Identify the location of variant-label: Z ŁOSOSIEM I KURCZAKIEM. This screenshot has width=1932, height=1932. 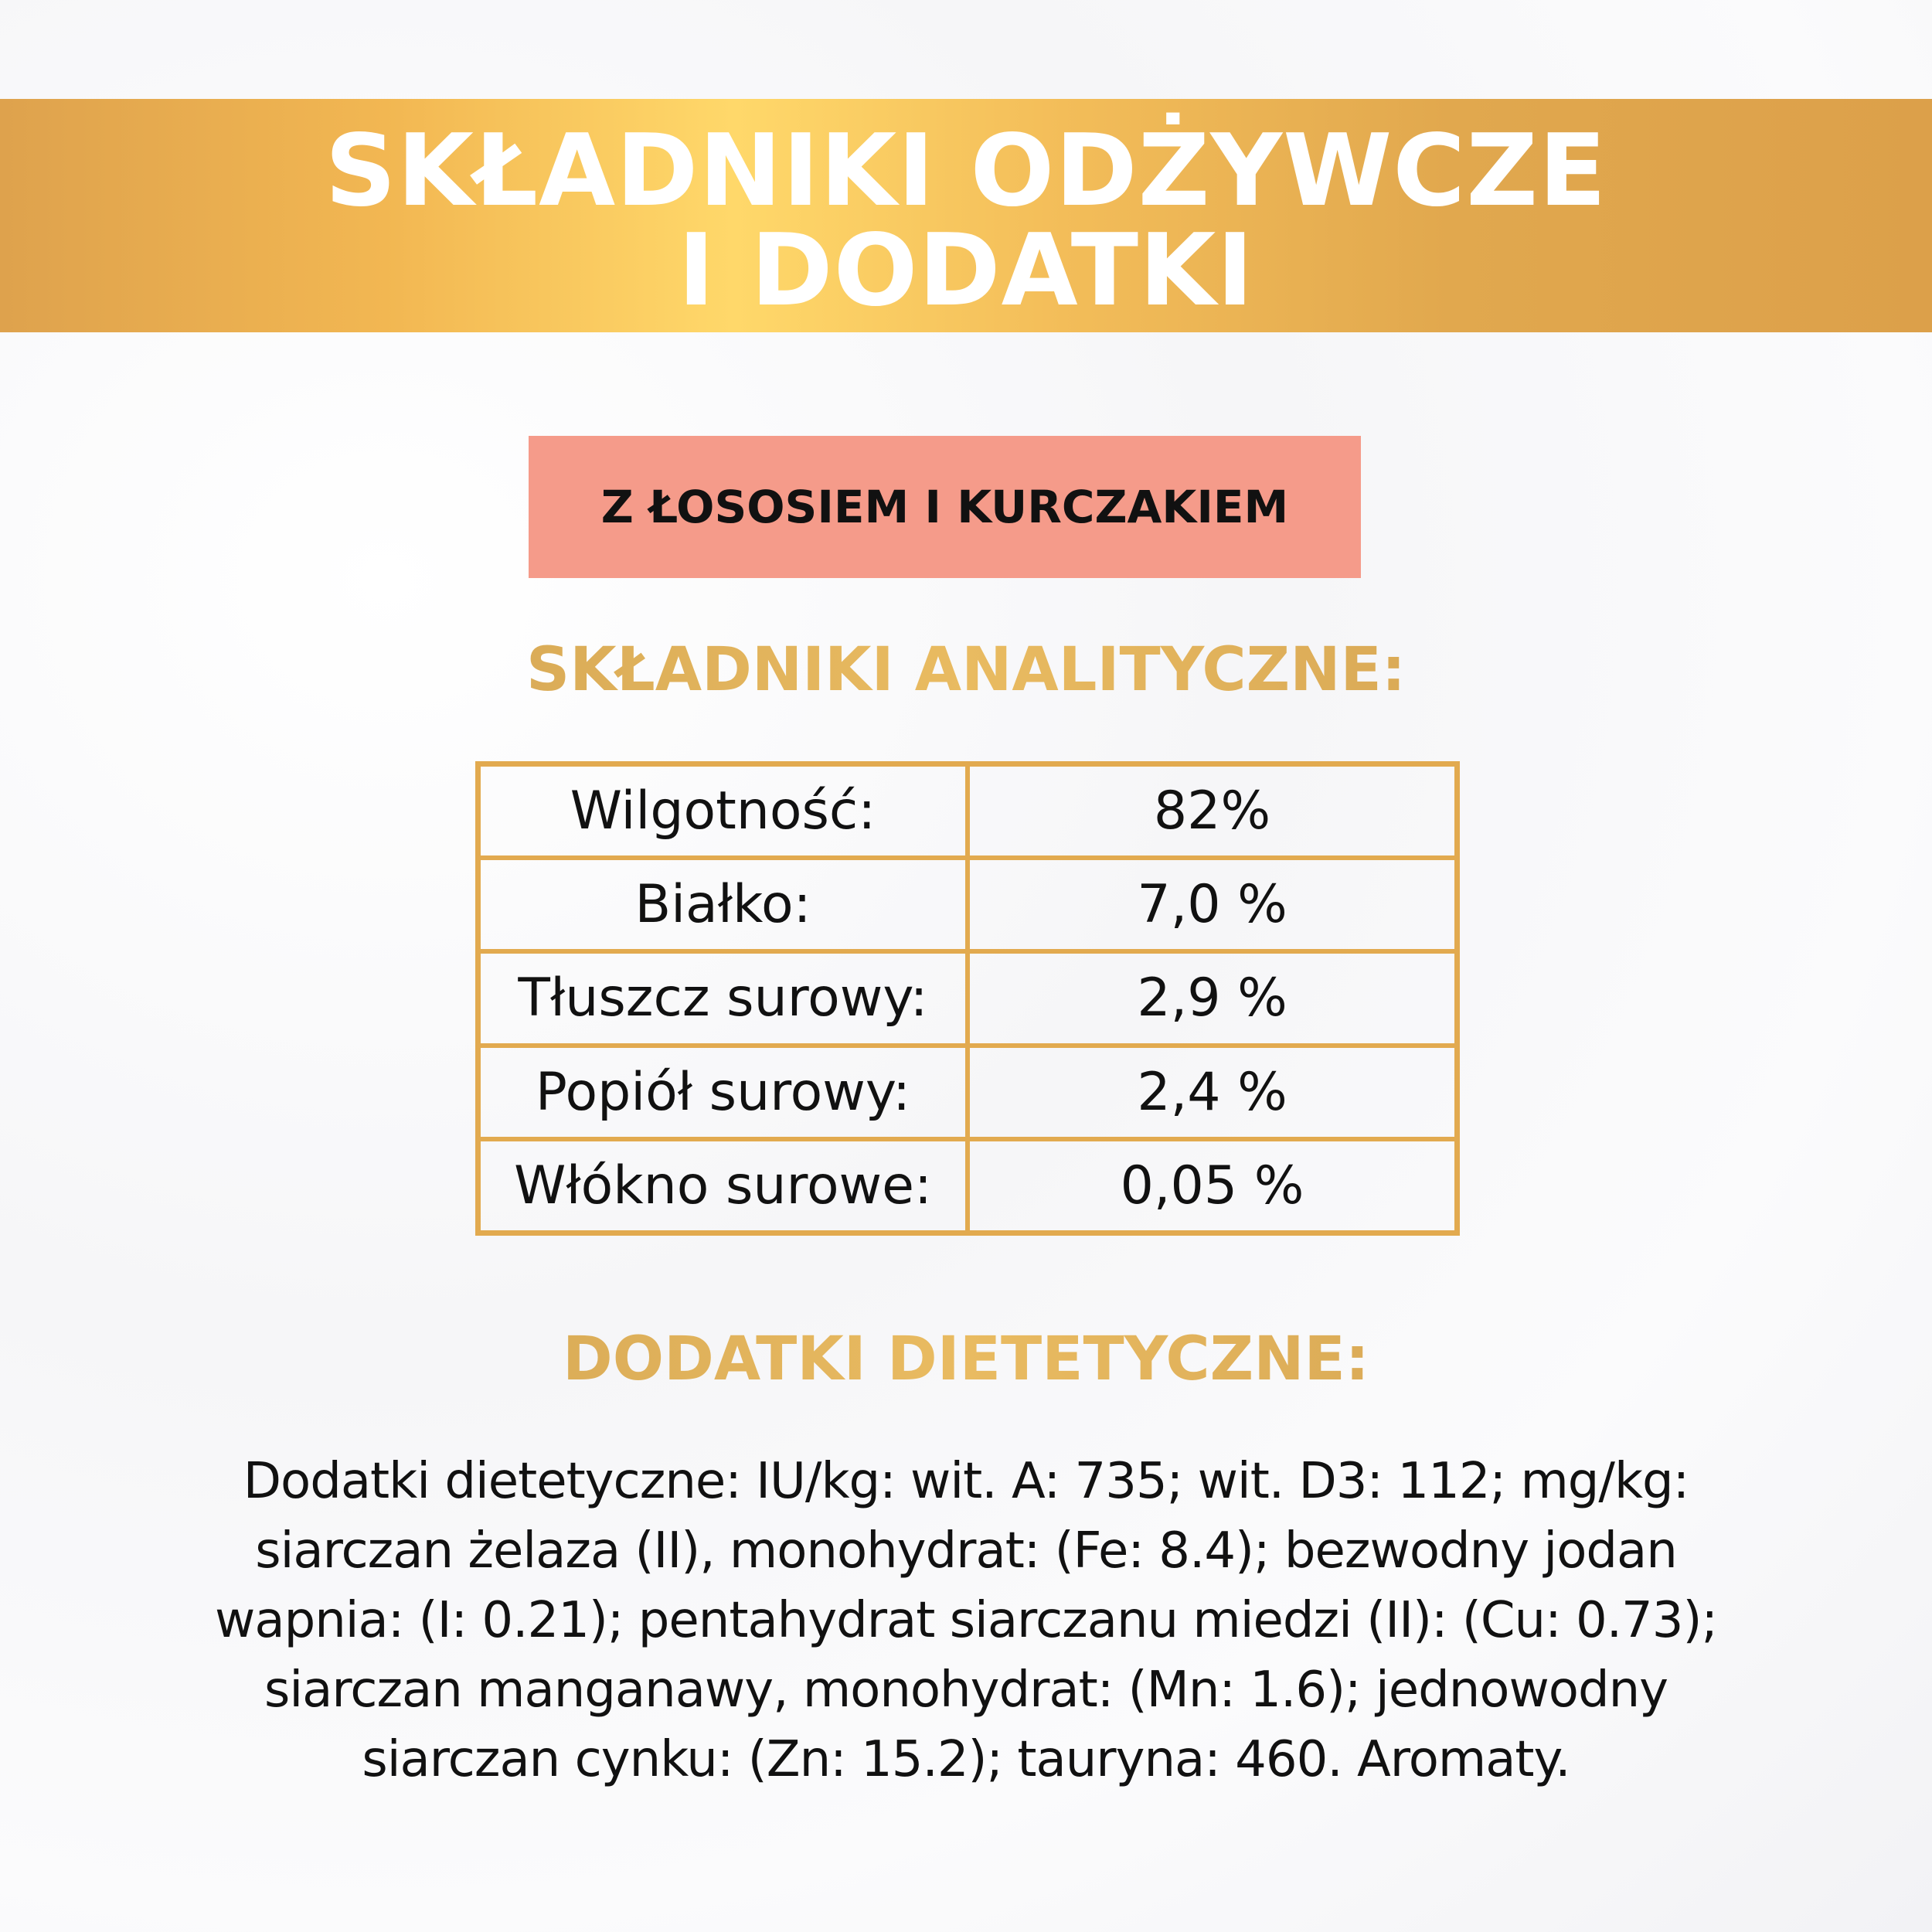
(945, 507).